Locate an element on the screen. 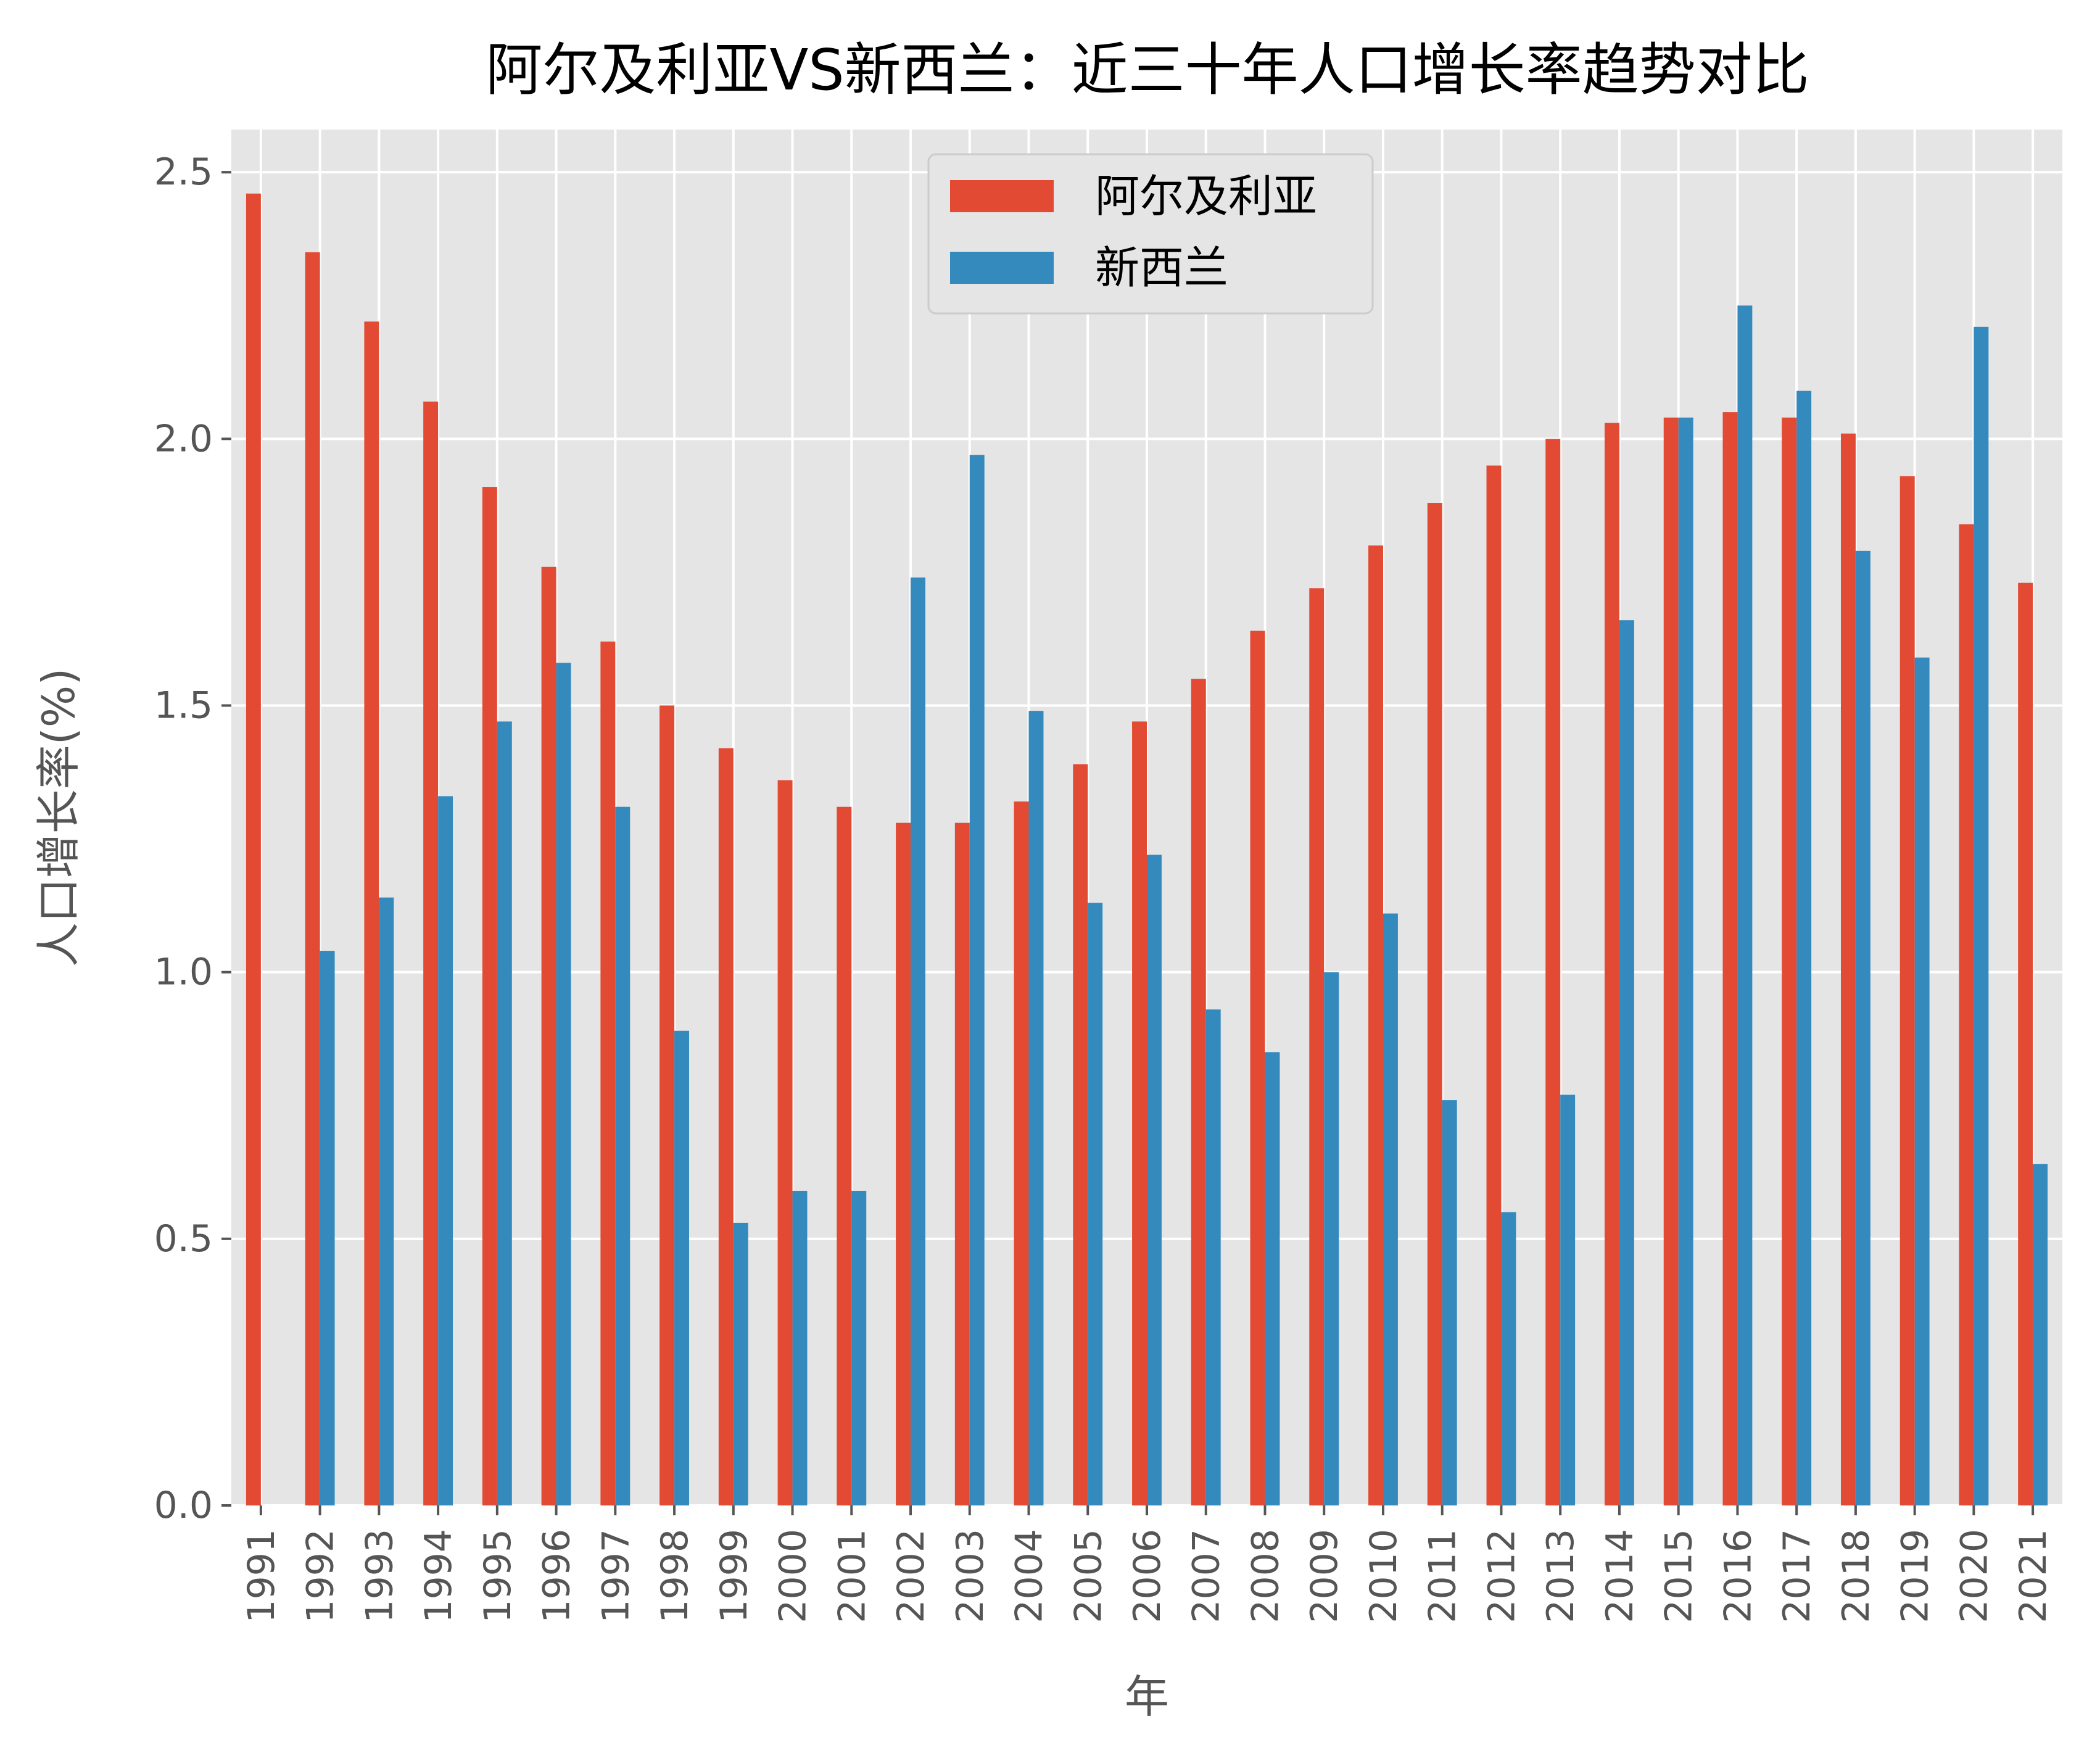 Image resolution: width=2100 pixels, height=1751 pixels. legend-label-new-zealand: 新西兰 is located at coordinates (1161, 268).